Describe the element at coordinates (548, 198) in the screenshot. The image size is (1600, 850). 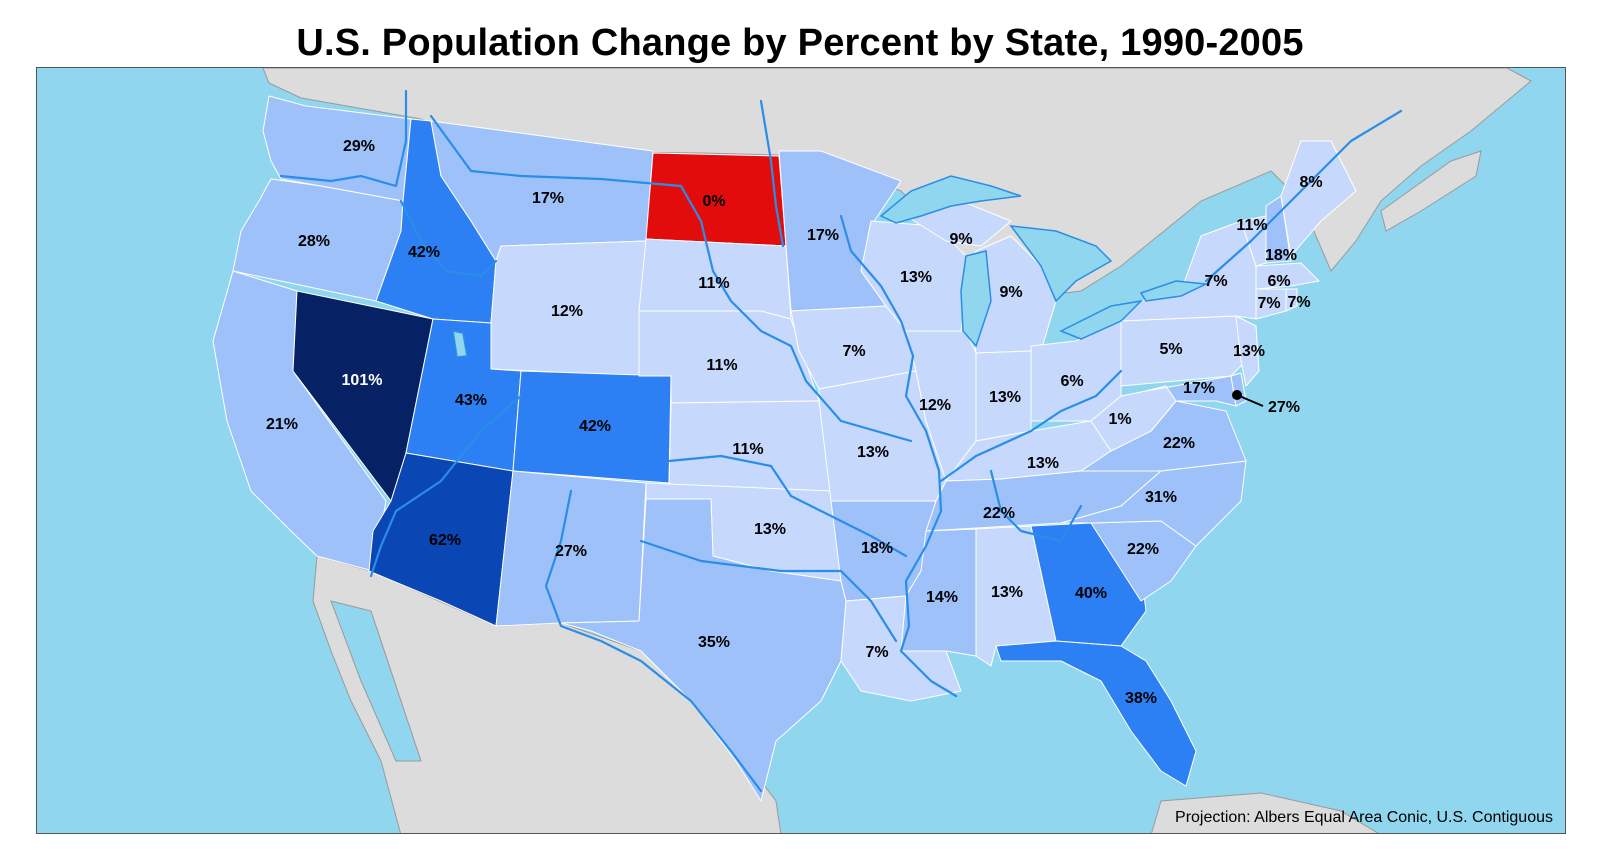
I see `label-mt: 17%` at that location.